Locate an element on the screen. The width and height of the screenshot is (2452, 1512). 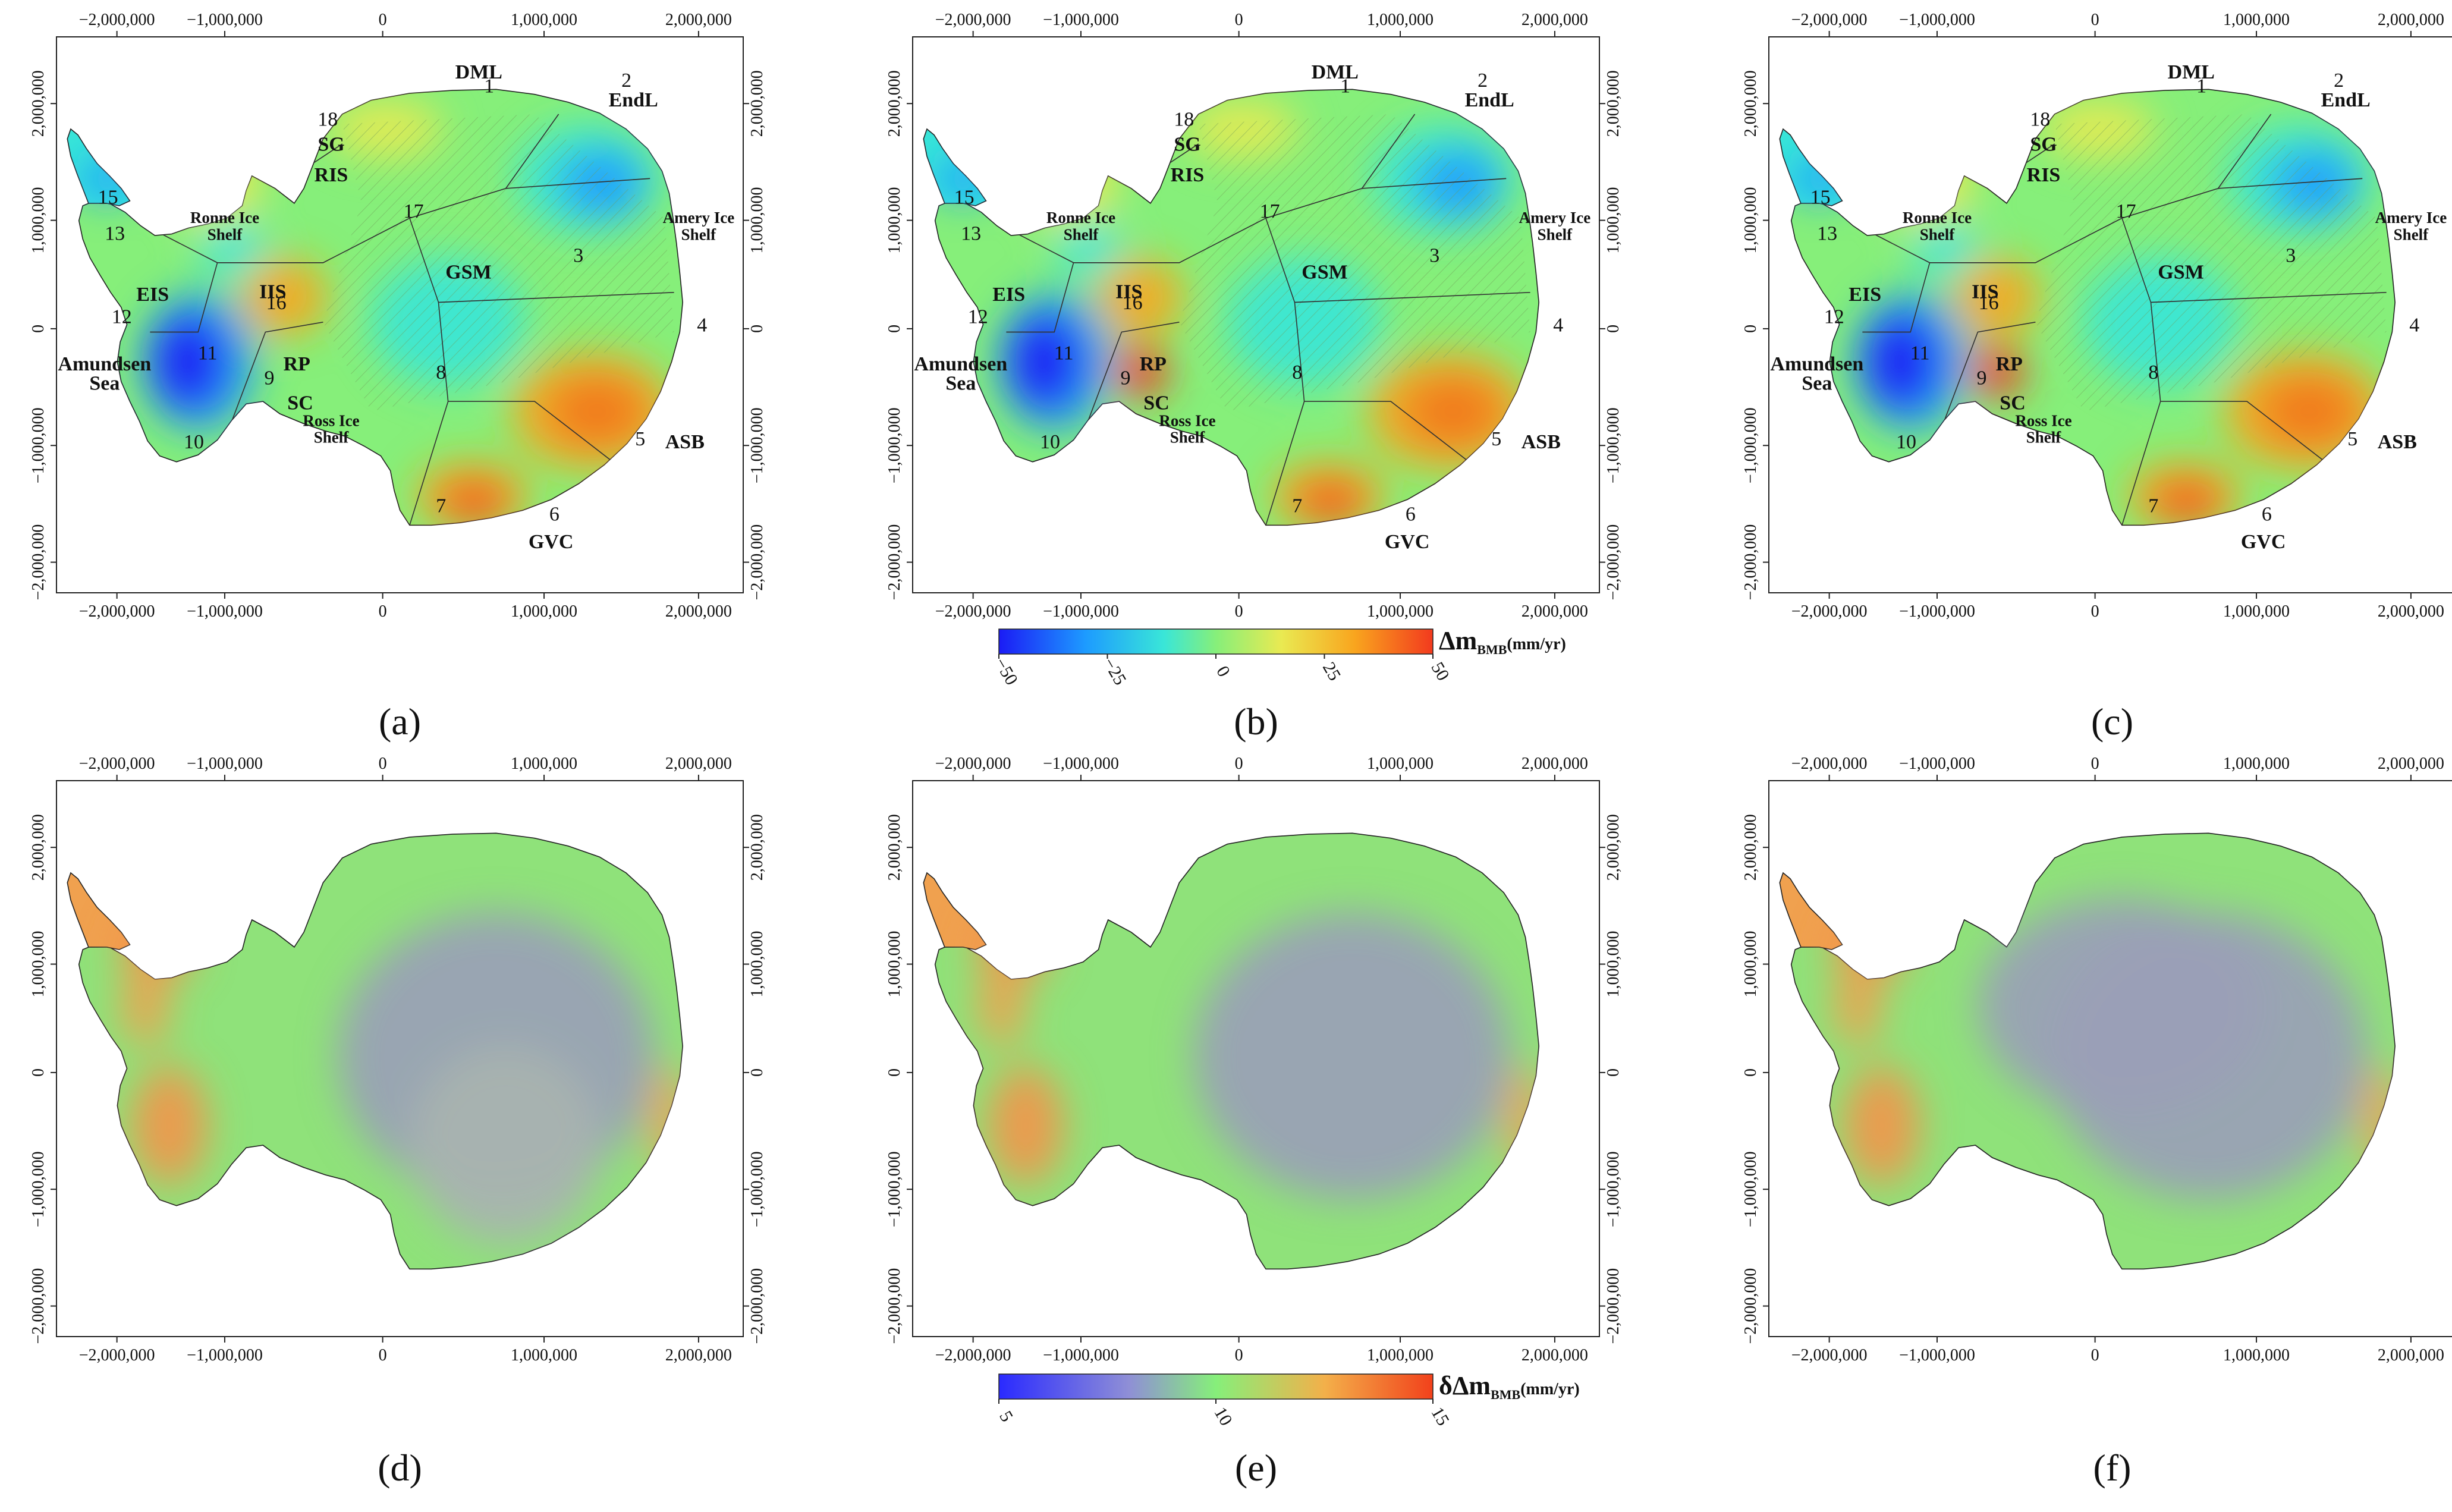
region-label: 4 is located at coordinates (1558, 326).